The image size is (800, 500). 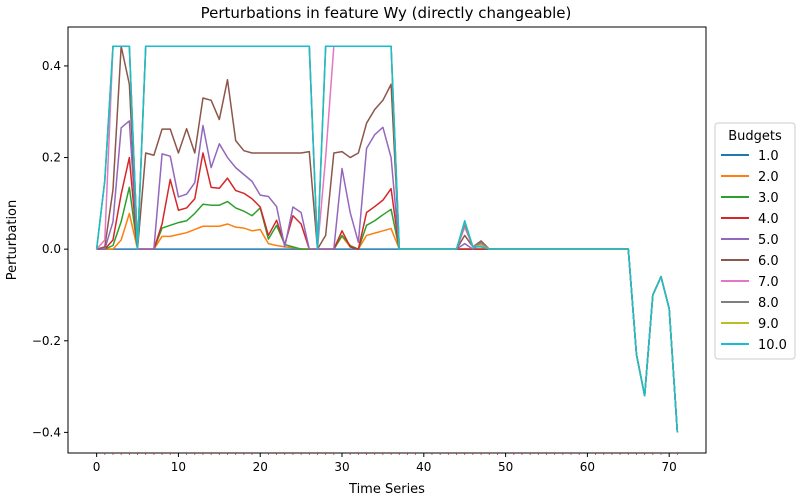 What do you see at coordinates (178, 467) in the screenshot?
I see `x-tick-label: 10` at bounding box center [178, 467].